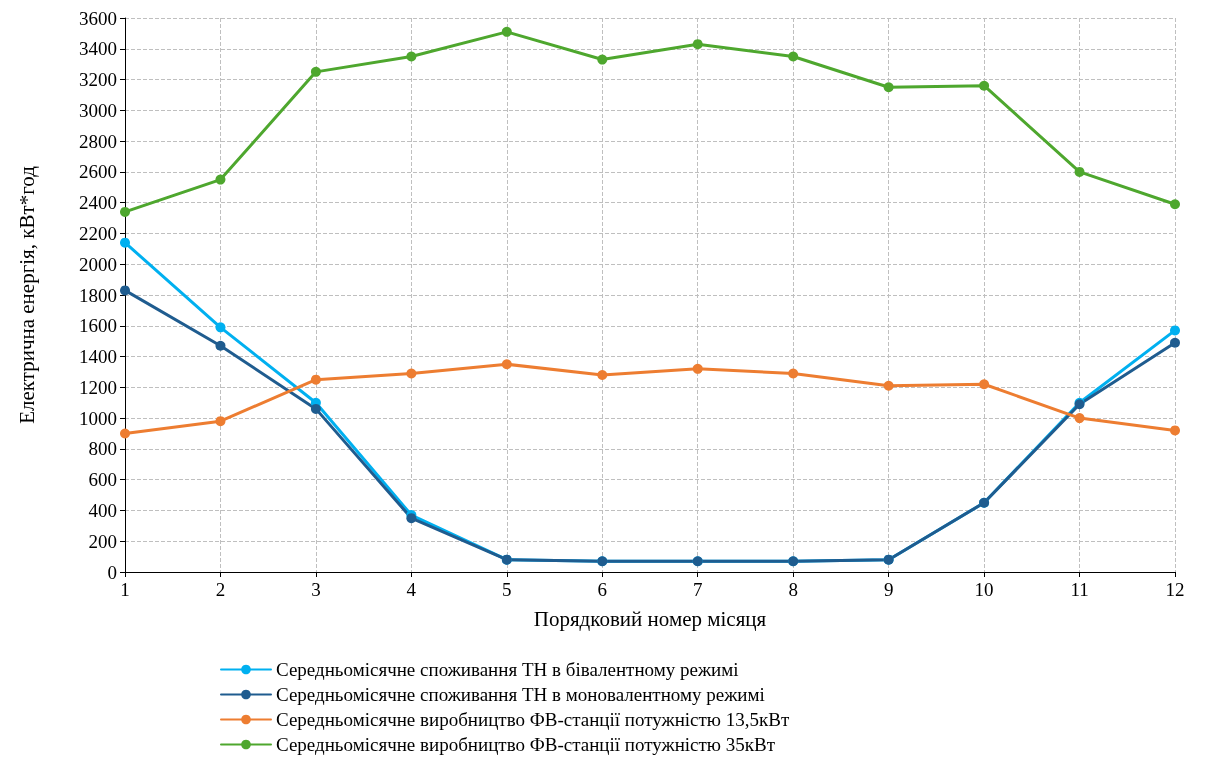 The width and height of the screenshot is (1207, 778). What do you see at coordinates (520, 694) in the screenshot?
I see `legend-label: Середньомісячне споживання ТН в моновалентному режимі` at bounding box center [520, 694].